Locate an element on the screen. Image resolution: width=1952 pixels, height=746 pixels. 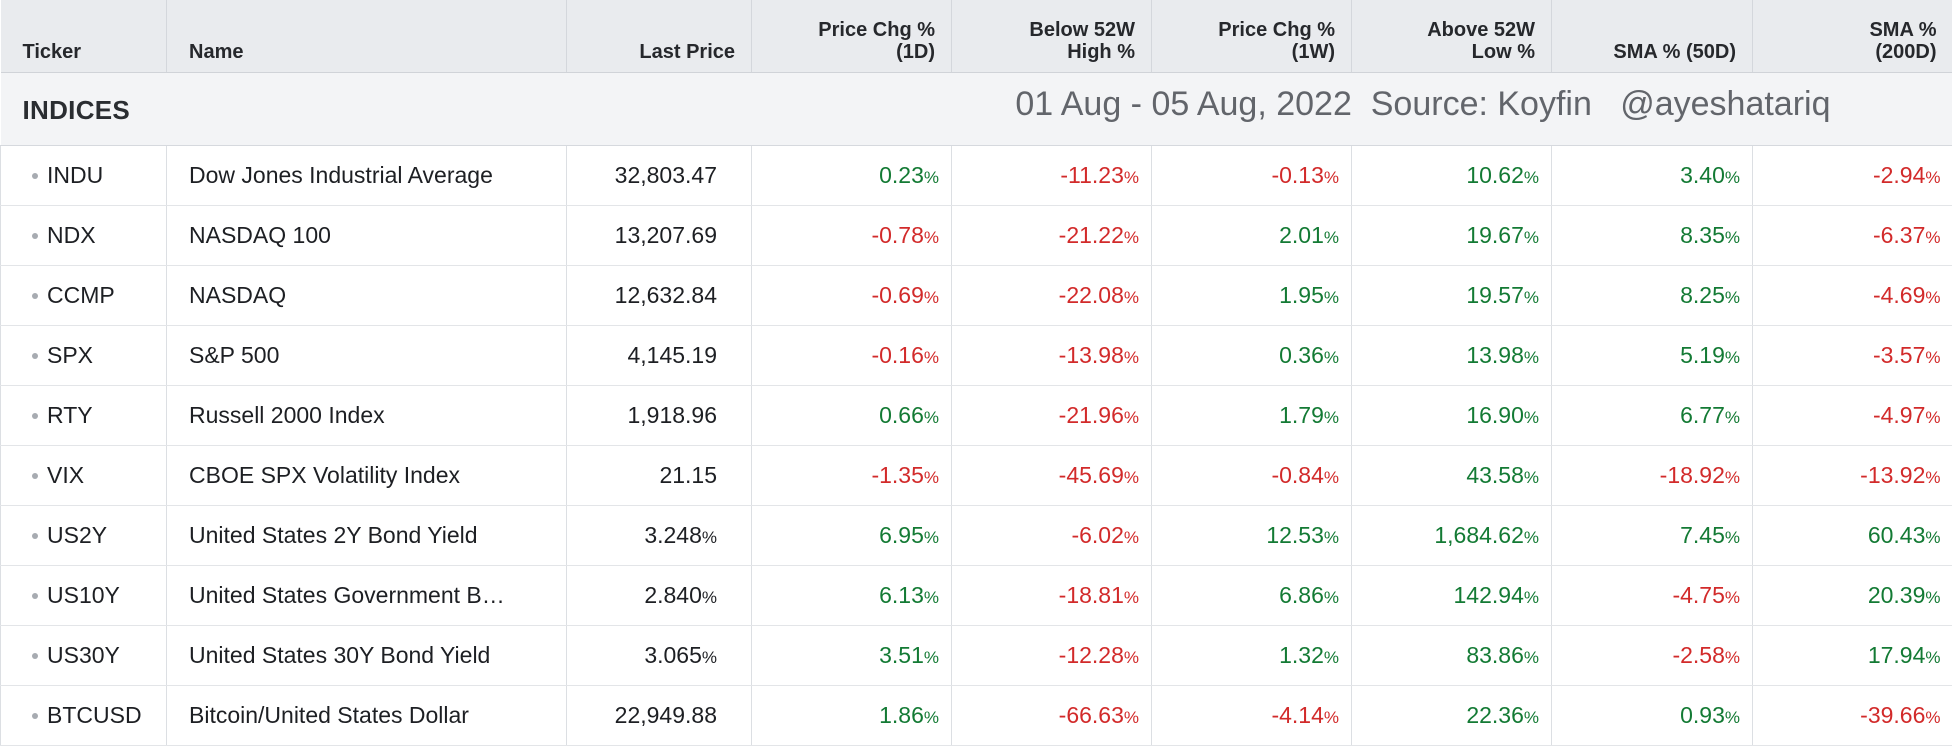
column-header-last-price: Last Price is located at coordinates (659, 36).